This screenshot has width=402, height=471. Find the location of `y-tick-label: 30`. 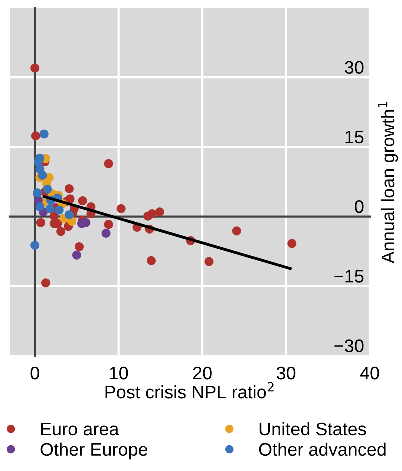

y-tick-label: 30 is located at coordinates (354, 67).